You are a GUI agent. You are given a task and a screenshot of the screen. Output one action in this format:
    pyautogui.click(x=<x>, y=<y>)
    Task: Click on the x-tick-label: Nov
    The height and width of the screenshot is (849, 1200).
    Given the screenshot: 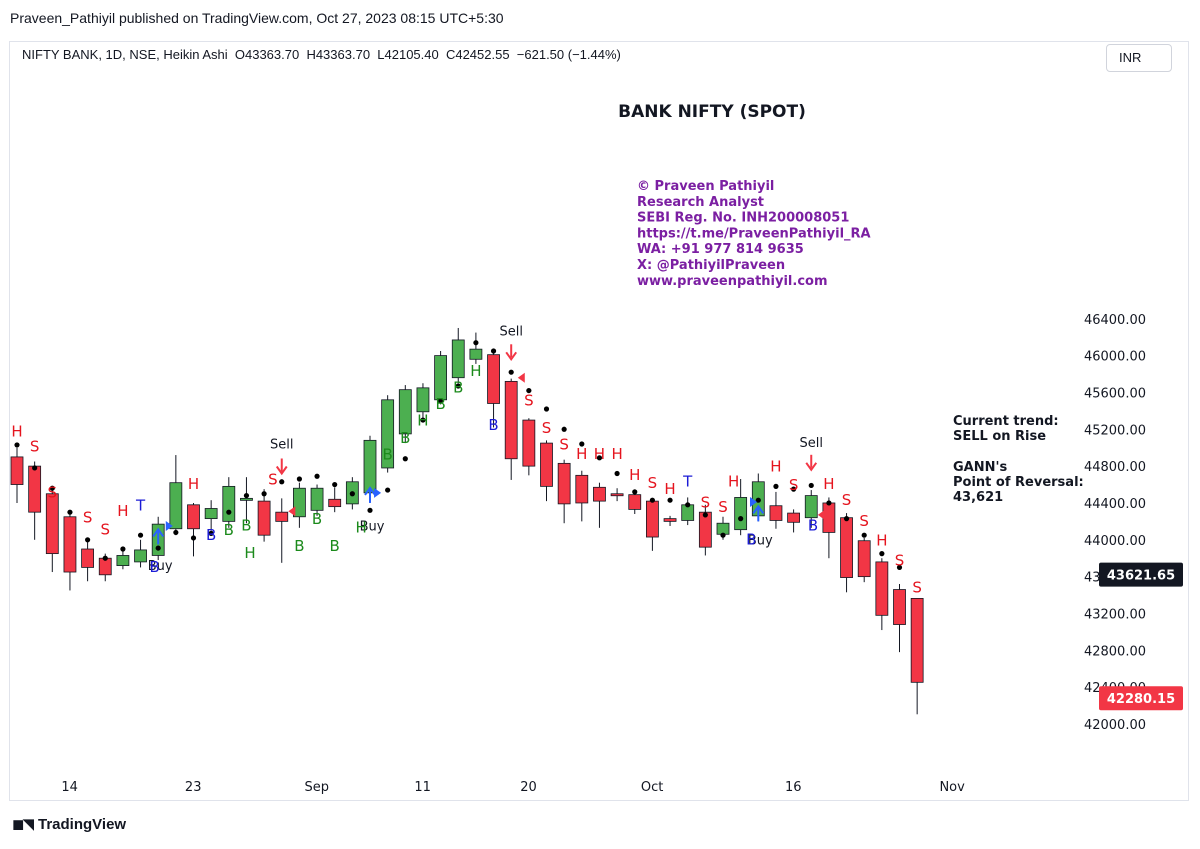 What is the action you would take?
    pyautogui.click(x=952, y=787)
    